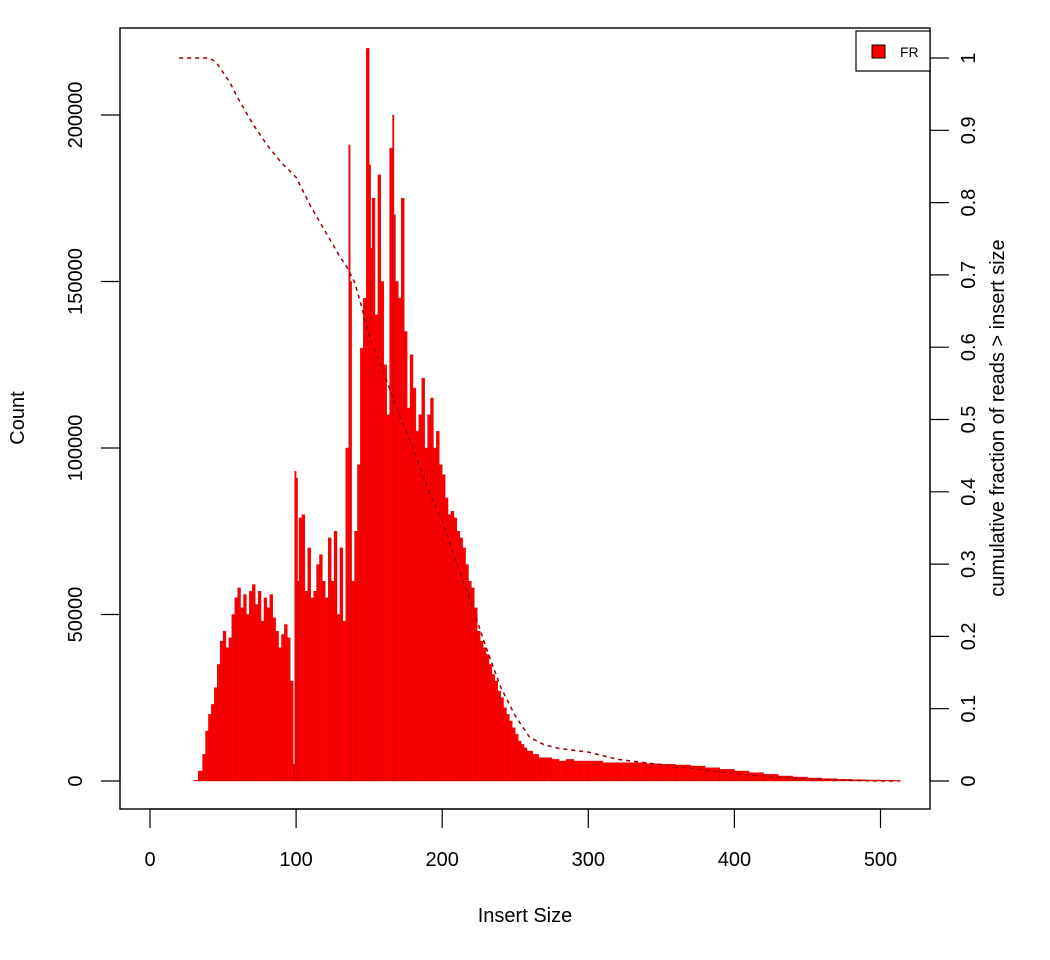  What do you see at coordinates (878, 51) in the screenshot?
I see `legend-swatch-fr` at bounding box center [878, 51].